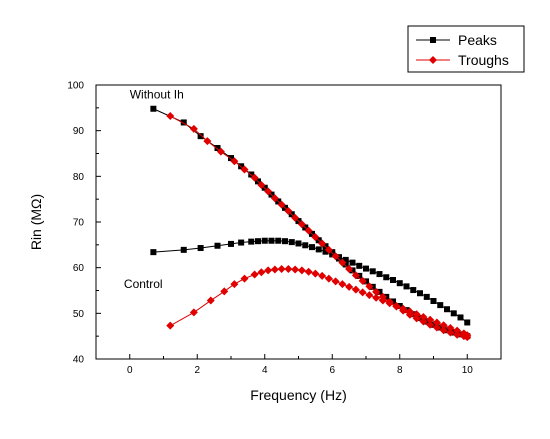  Describe the element at coordinates (79, 268) in the screenshot. I see `y-tick-label: 60` at that location.